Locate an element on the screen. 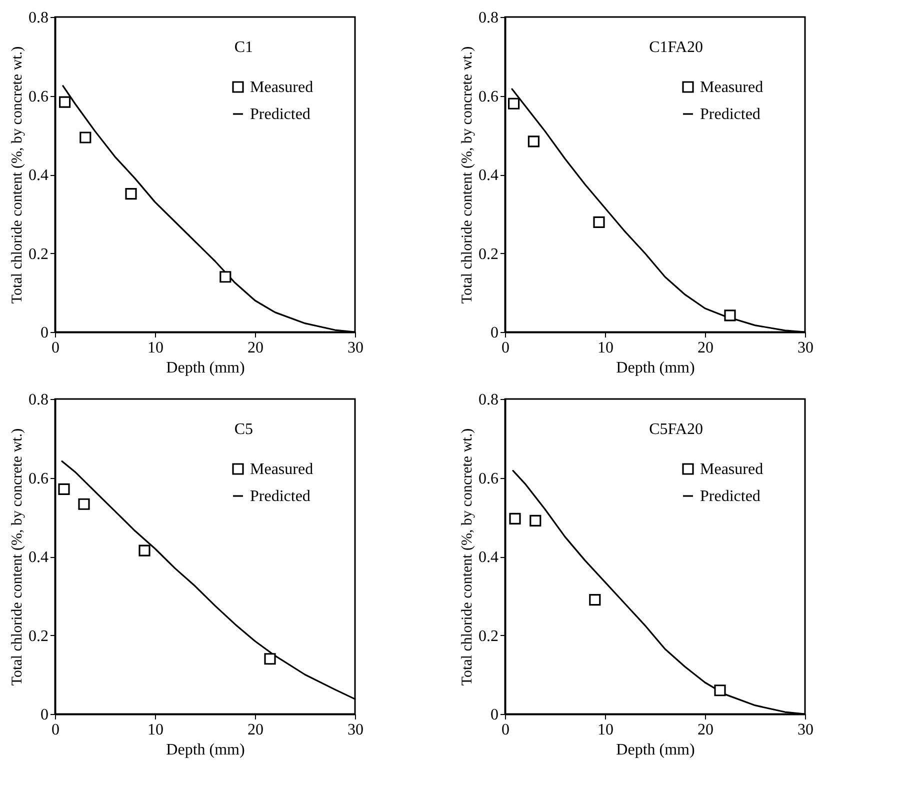 Image resolution: width=911 pixels, height=809 pixels. text: C1 is located at coordinates (243, 47).